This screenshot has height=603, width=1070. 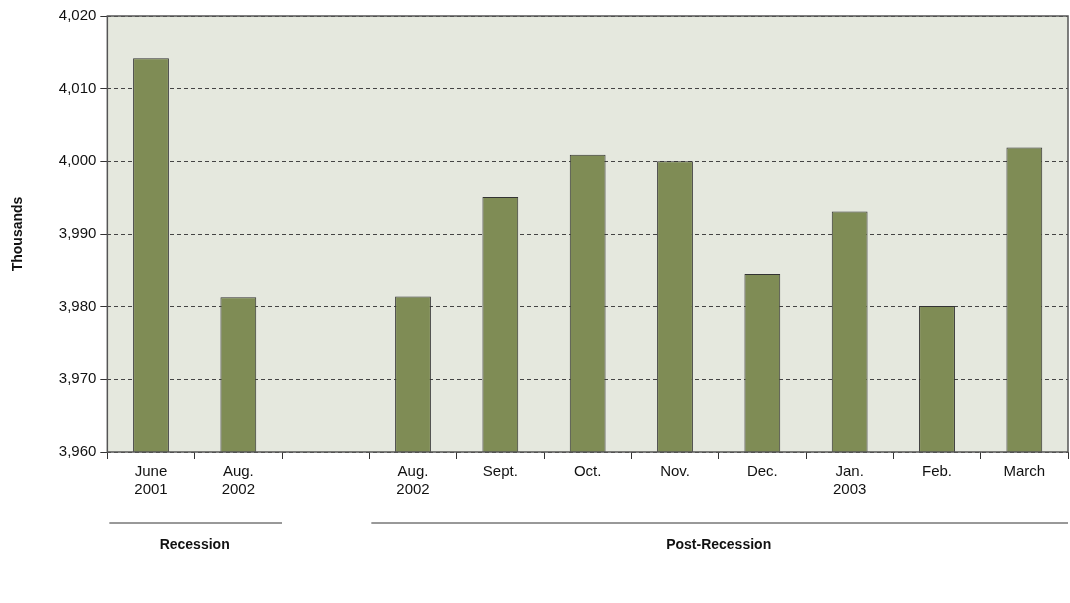 What do you see at coordinates (17, 234) in the screenshot?
I see `y-axis-title: Thousands` at bounding box center [17, 234].